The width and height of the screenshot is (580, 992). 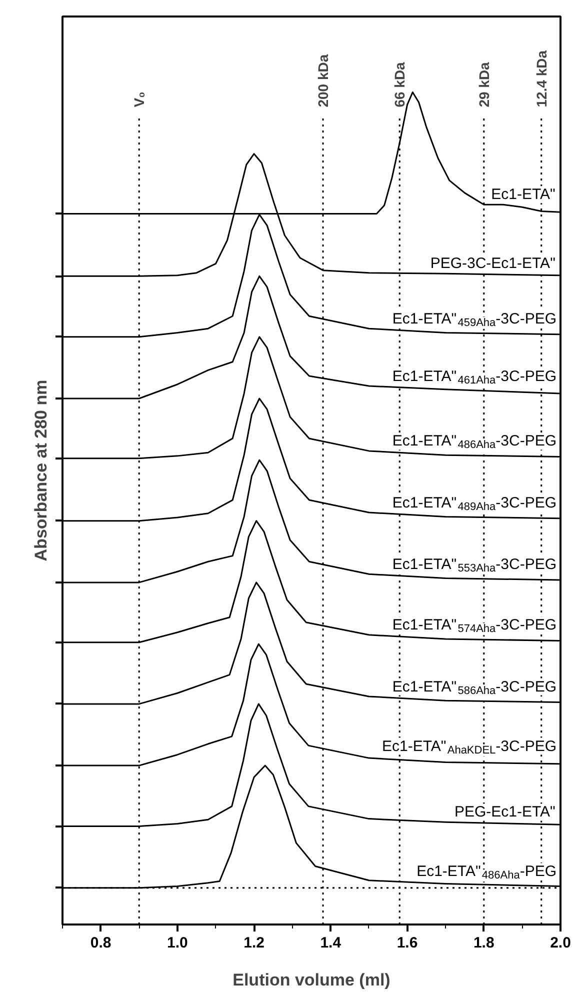 I want to click on x-tick-label: 1.0, so click(x=177, y=943).